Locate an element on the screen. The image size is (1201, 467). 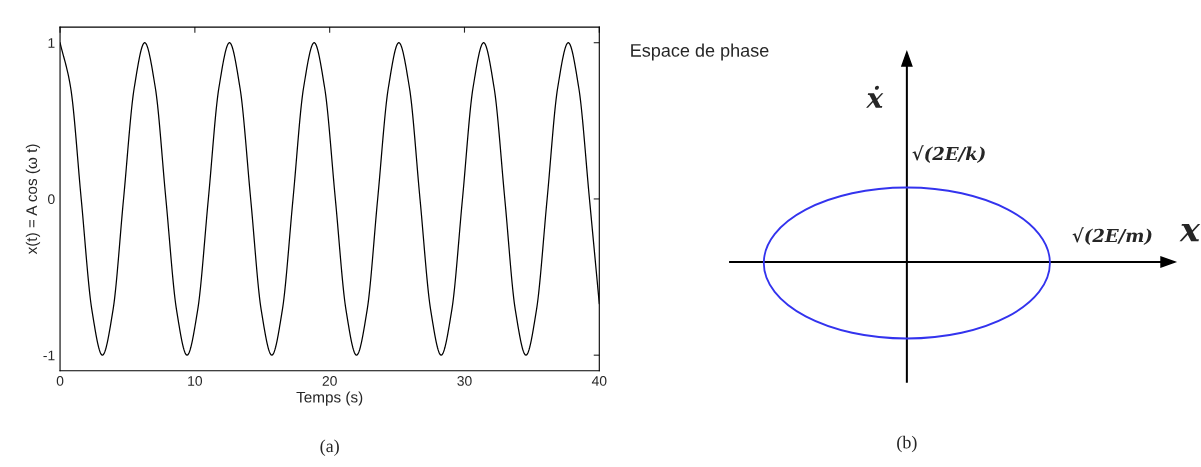
text: √(2E/m) is located at coordinates (1112, 236).